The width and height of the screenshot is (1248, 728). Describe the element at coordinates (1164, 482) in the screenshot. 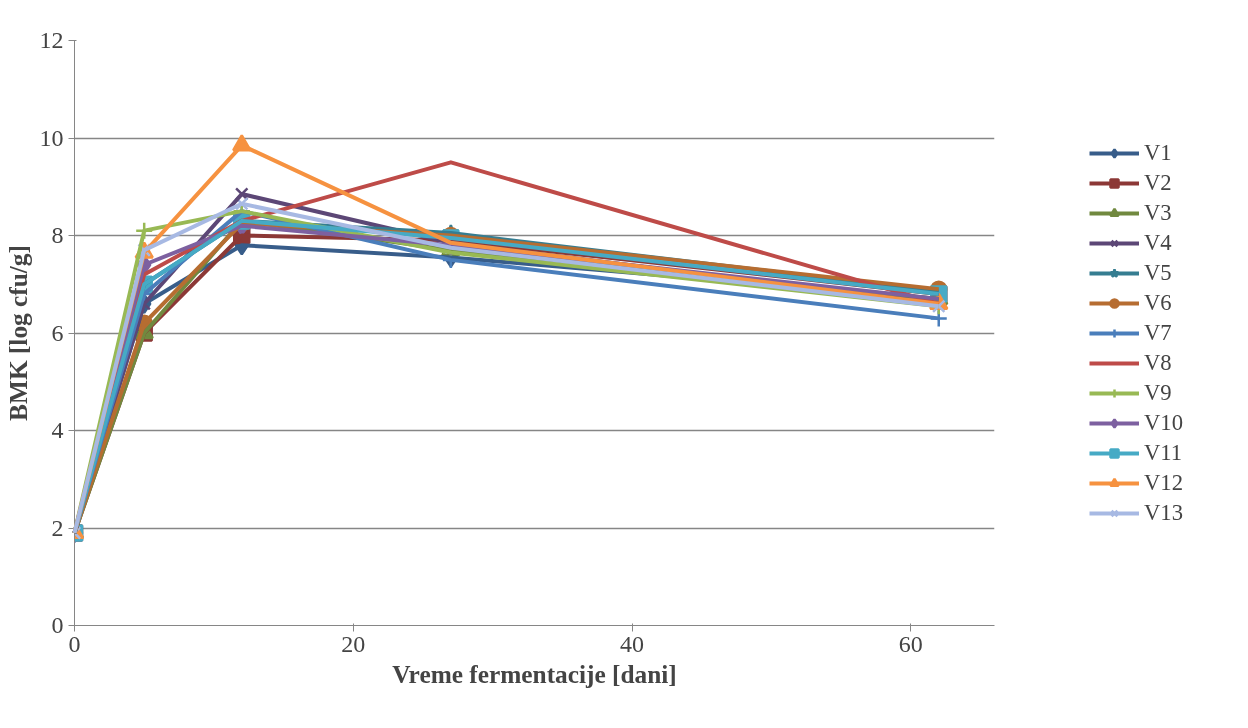

I see `legend-label: V12` at that location.